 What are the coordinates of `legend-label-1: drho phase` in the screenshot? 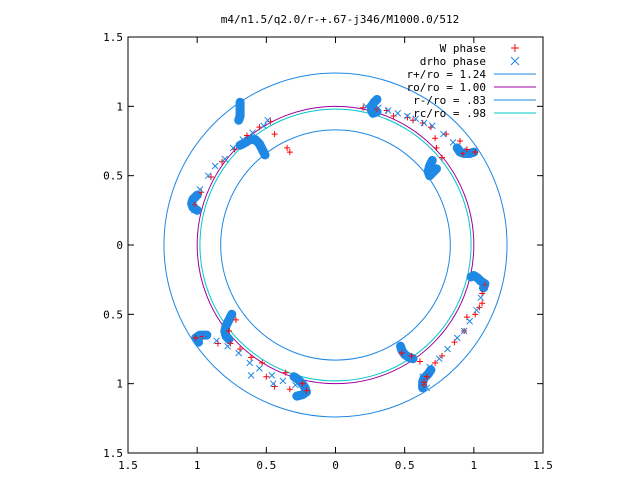 It's located at (453, 61).